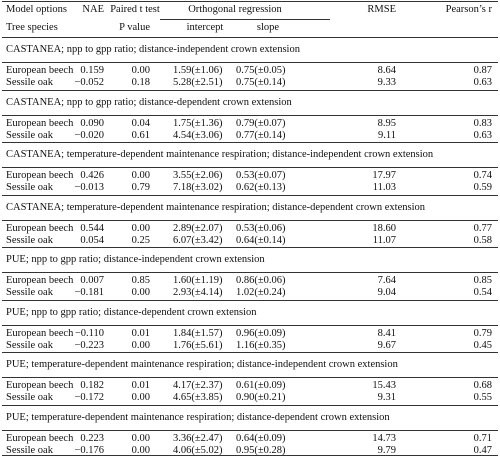 This screenshot has height=460, width=500. Describe the element at coordinates (261, 280) in the screenshot. I see `value-cell: 0.86(±0.06)` at that location.